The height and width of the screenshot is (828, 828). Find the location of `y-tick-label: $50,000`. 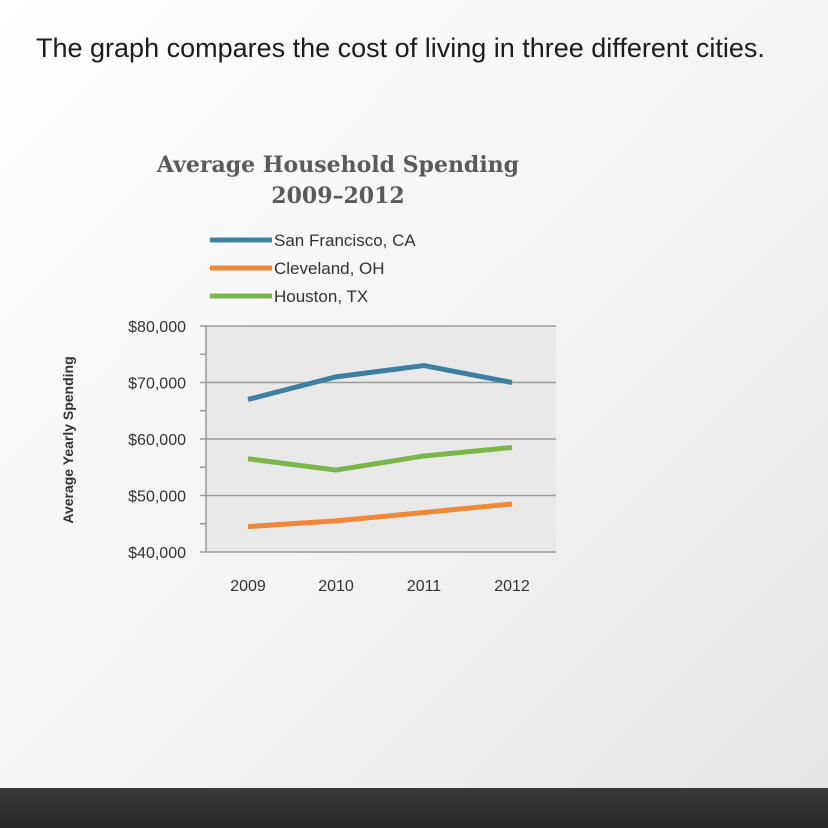

y-tick-label: $50,000 is located at coordinates (157, 497).